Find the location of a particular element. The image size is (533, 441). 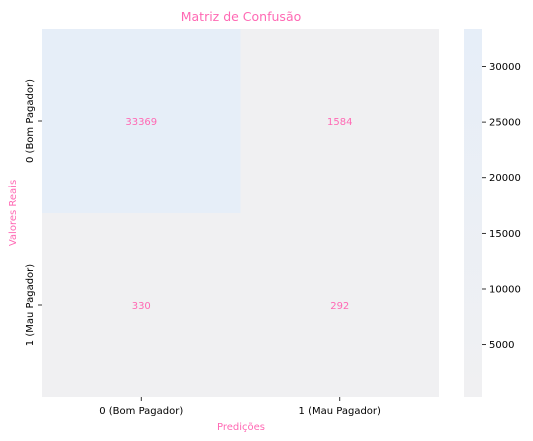

colorbar-tick-label: 25000 is located at coordinates (505, 123).